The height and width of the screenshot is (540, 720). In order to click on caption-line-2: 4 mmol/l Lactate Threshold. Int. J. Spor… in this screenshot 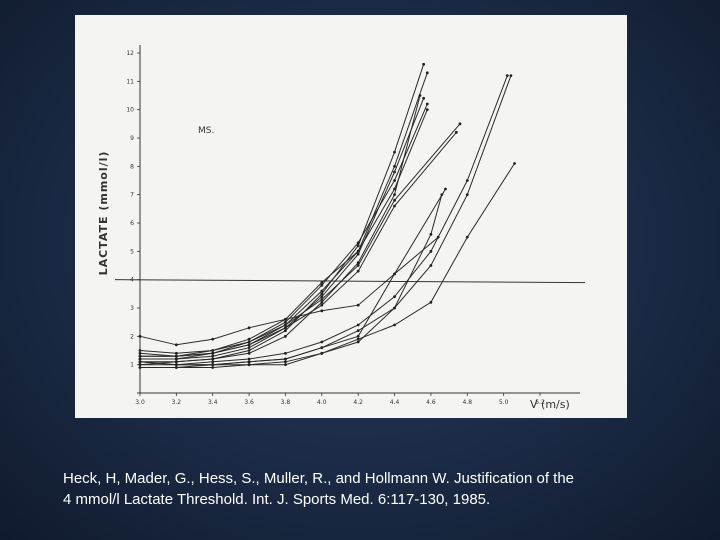, I will do `click(277, 499)`.